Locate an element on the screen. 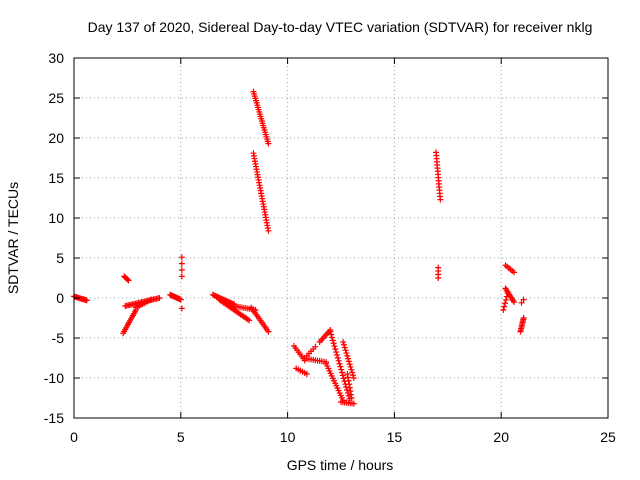 The height and width of the screenshot is (480, 640). x-tick-label: 15 is located at coordinates (395, 437).